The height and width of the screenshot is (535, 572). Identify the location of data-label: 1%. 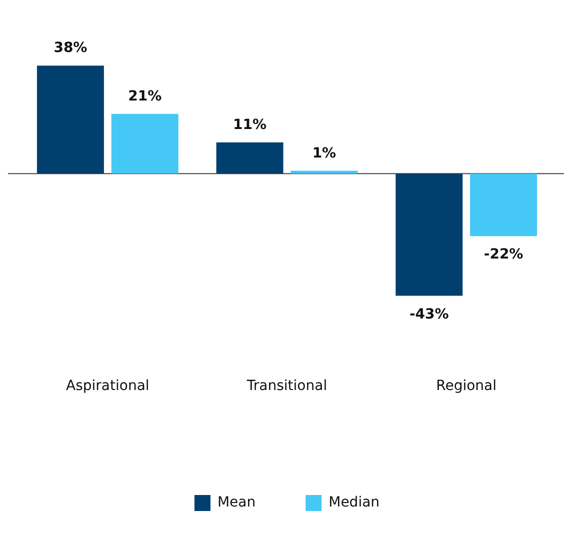
(324, 153).